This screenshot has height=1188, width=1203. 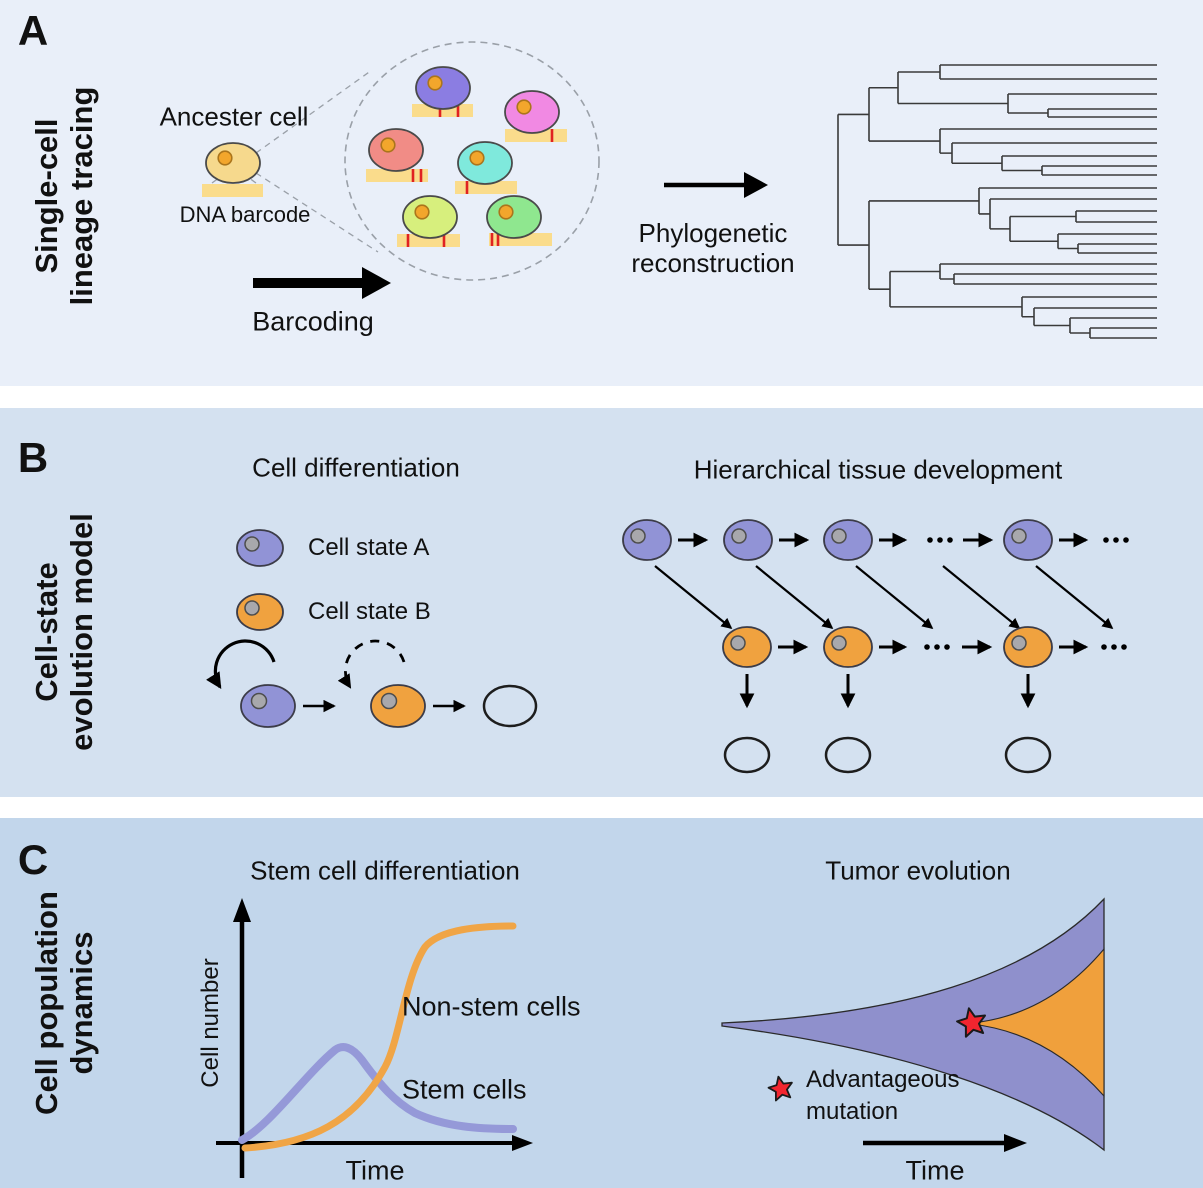 What do you see at coordinates (997, 201) in the screenshot?
I see `phylogenetic-tree` at bounding box center [997, 201].